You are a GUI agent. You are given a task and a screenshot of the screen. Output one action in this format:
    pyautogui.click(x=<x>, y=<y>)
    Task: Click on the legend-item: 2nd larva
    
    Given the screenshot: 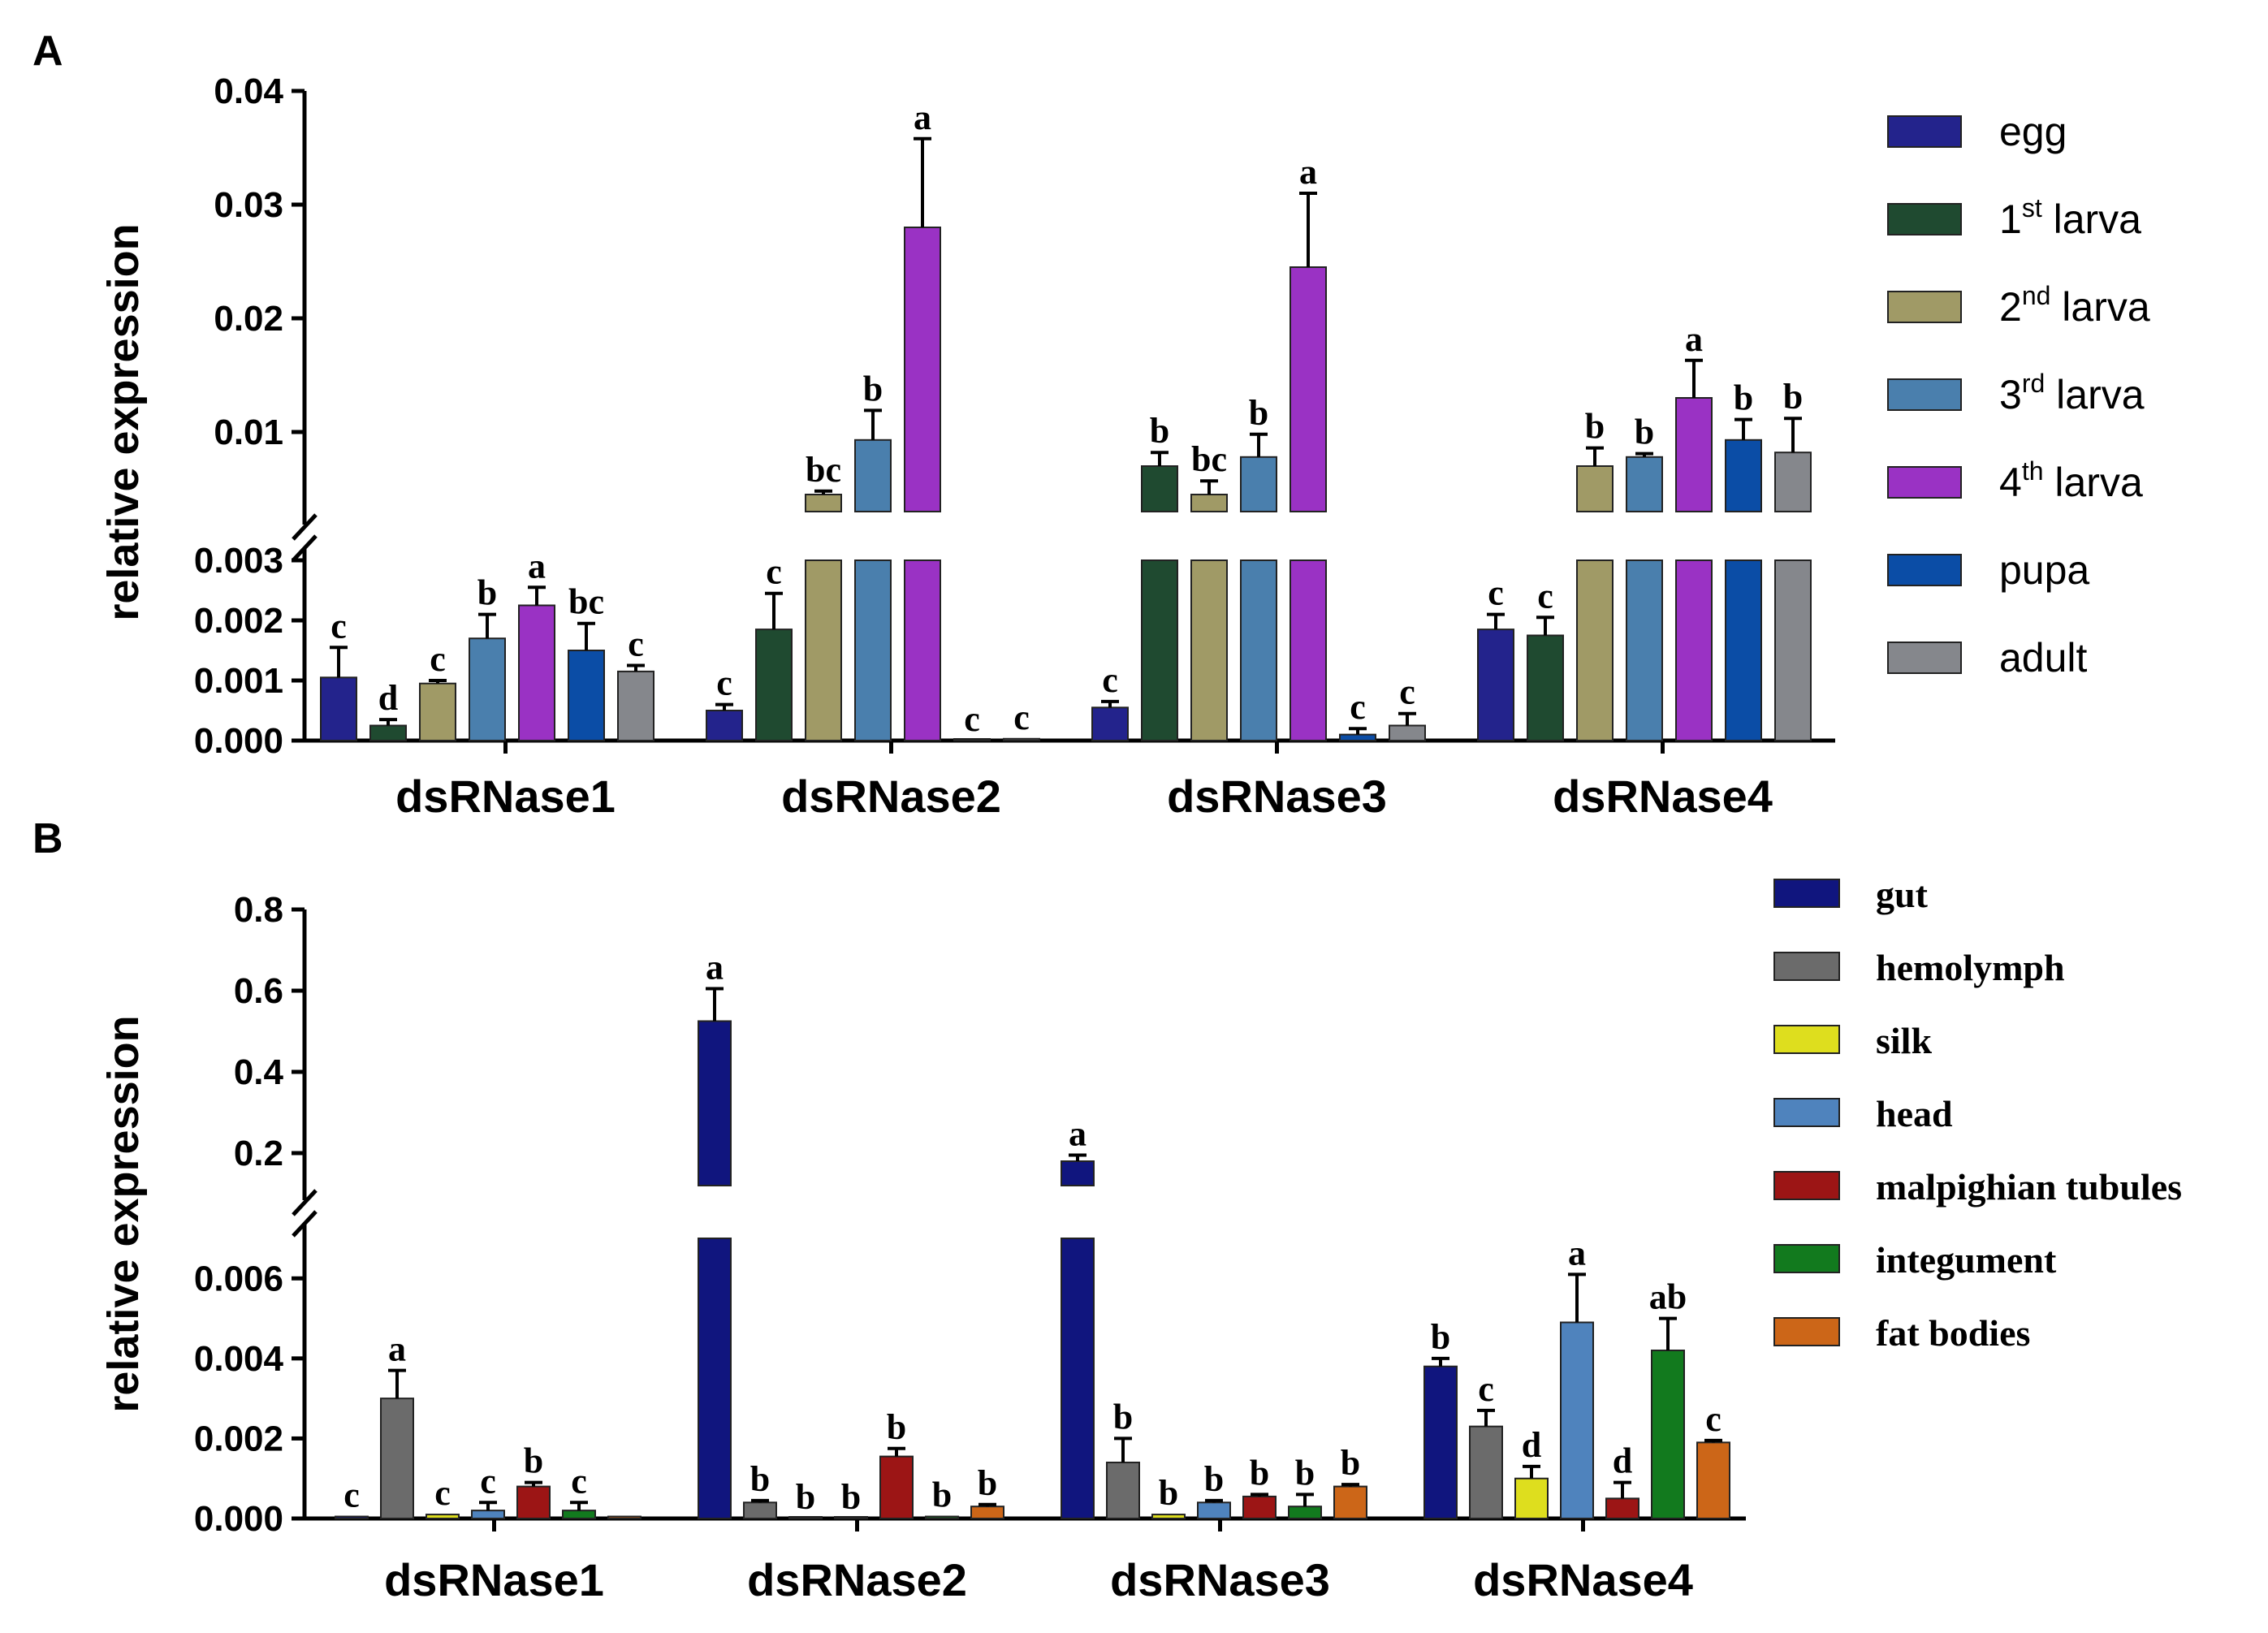 What is the action you would take?
    pyautogui.click(x=2018, y=305)
    